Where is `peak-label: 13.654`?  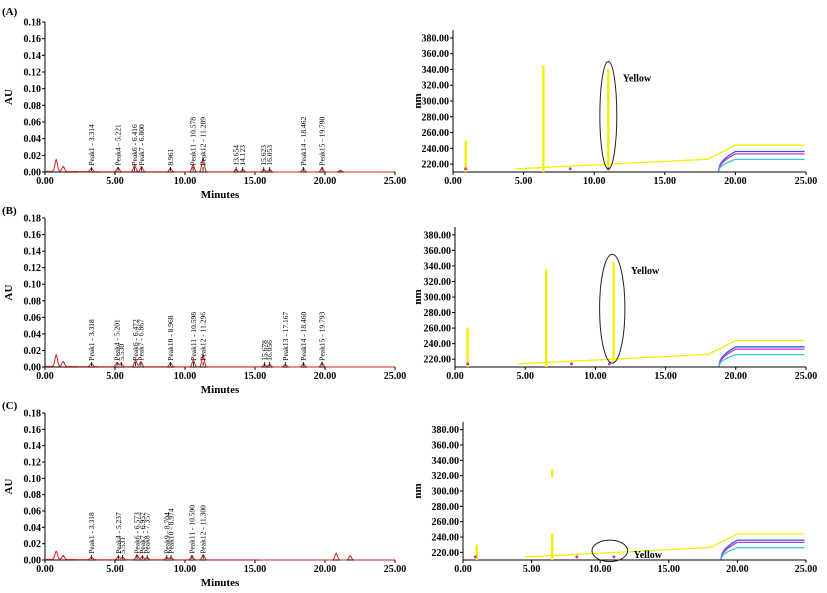
peak-label: 13.654 is located at coordinates (236, 155).